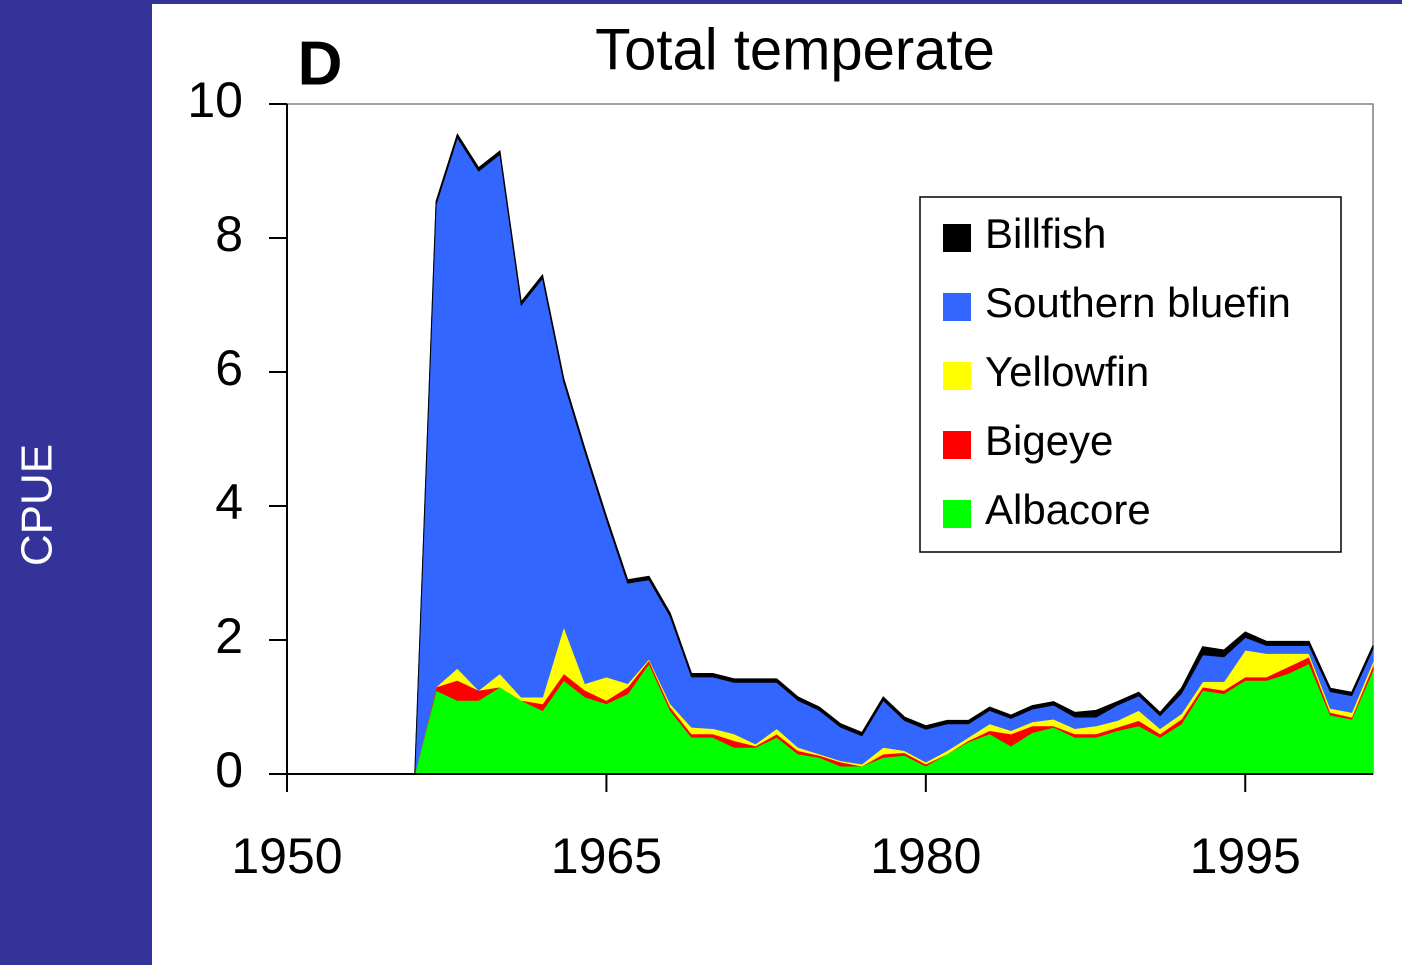 The image size is (1402, 970). What do you see at coordinates (1049, 440) in the screenshot?
I see `legend-label: Bigeye` at bounding box center [1049, 440].